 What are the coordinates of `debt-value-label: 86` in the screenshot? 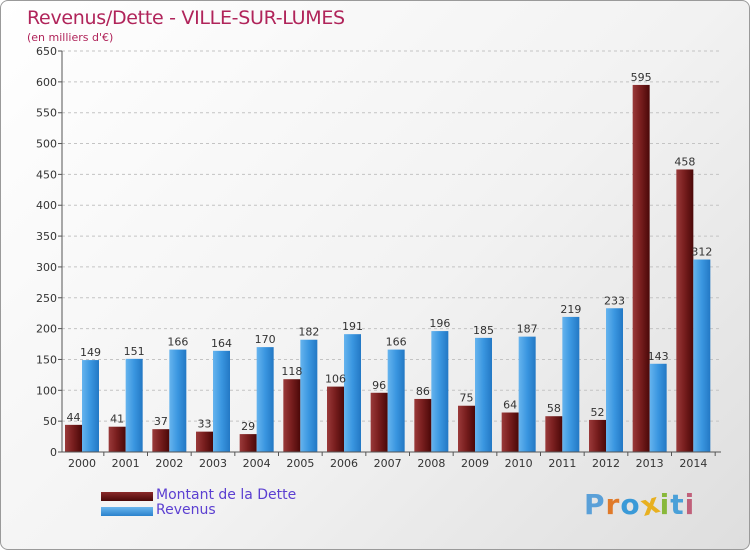 It's located at (423, 391).